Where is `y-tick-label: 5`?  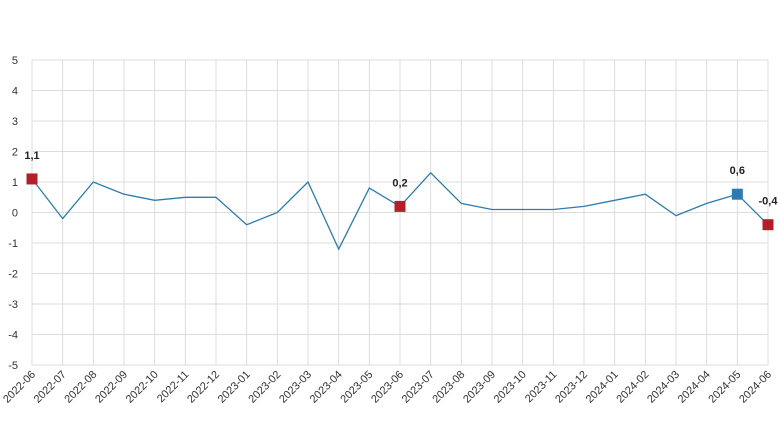
y-tick-label: 5 is located at coordinates (15, 61).